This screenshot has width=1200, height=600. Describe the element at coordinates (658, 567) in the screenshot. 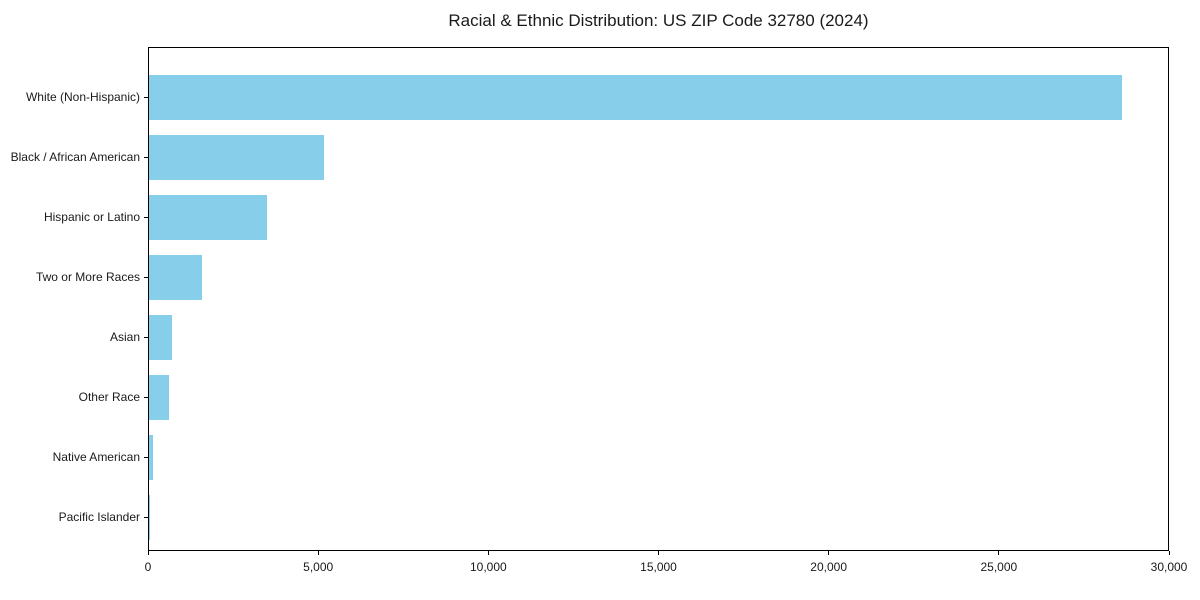

I see `x-axis-tick-label: 15,000` at that location.